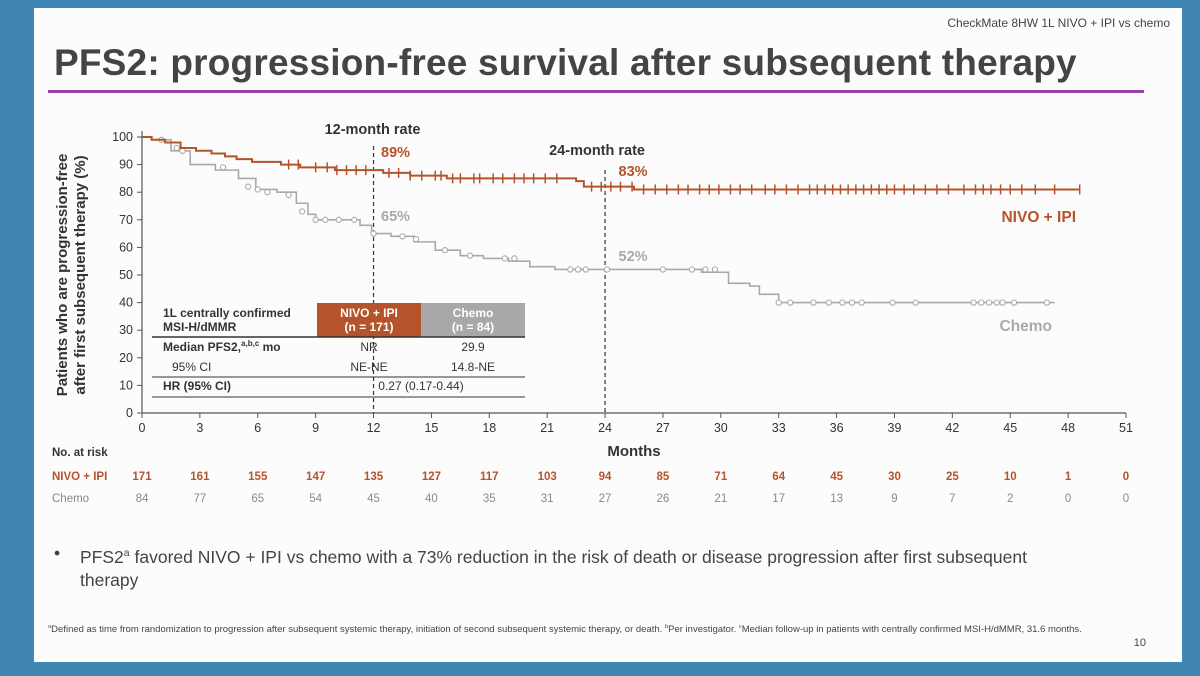 The image size is (1200, 676). I want to click on milestone-24-chemo-value: 52%, so click(633, 257).